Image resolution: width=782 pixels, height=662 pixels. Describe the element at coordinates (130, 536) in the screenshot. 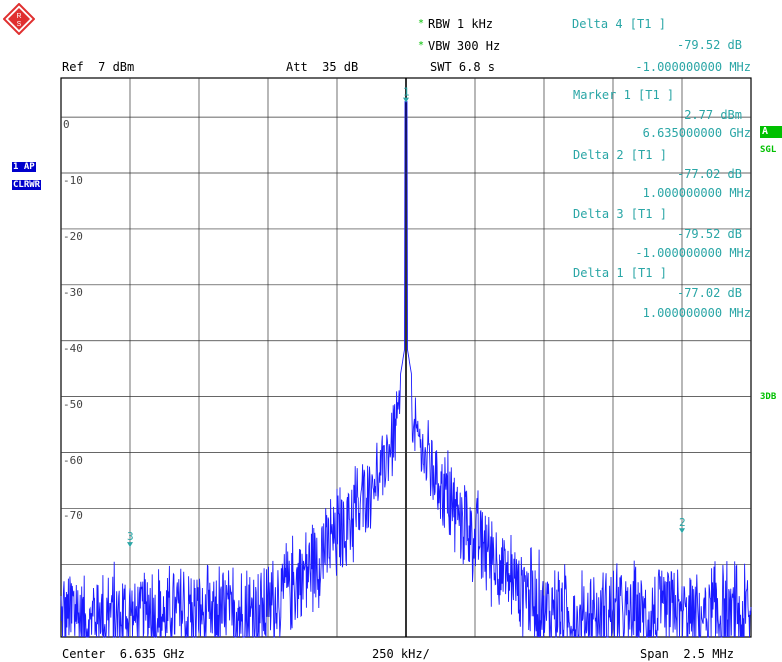

I see `marker-3-label: 3` at that location.